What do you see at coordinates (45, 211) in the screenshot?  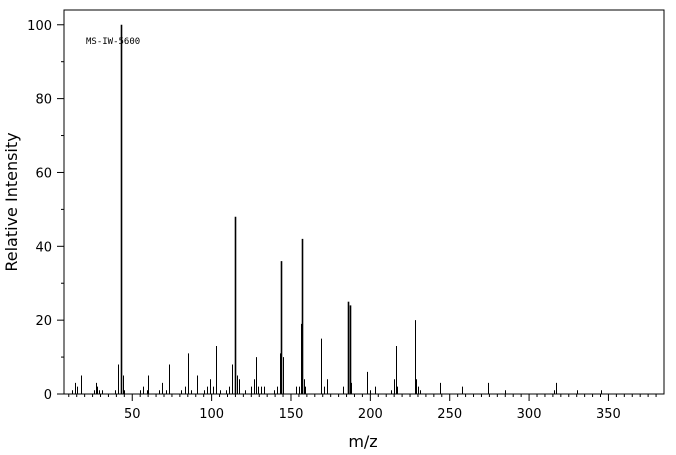 I see `y-axis-ticks: 0 20 40 60 80 100` at bounding box center [45, 211].